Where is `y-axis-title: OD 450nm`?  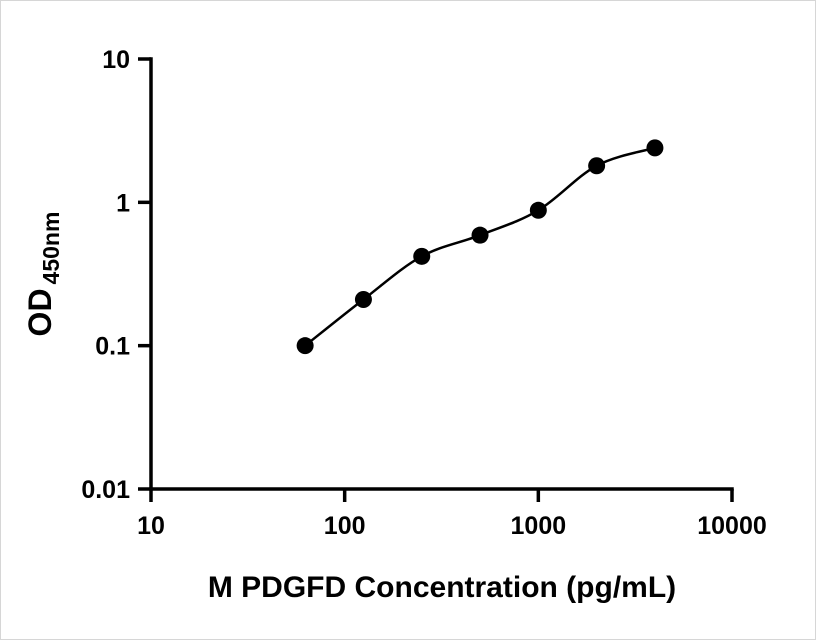
y-axis-title: OD 450nm is located at coordinates (43, 274).